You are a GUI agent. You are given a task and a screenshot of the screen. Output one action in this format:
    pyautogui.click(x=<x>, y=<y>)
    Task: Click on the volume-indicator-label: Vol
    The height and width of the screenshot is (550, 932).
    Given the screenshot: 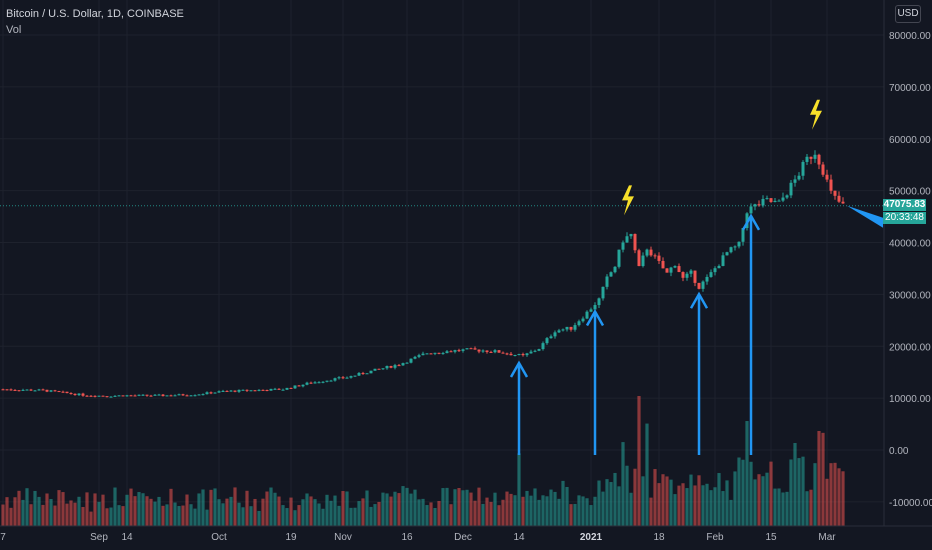 What is the action you would take?
    pyautogui.click(x=14, y=30)
    